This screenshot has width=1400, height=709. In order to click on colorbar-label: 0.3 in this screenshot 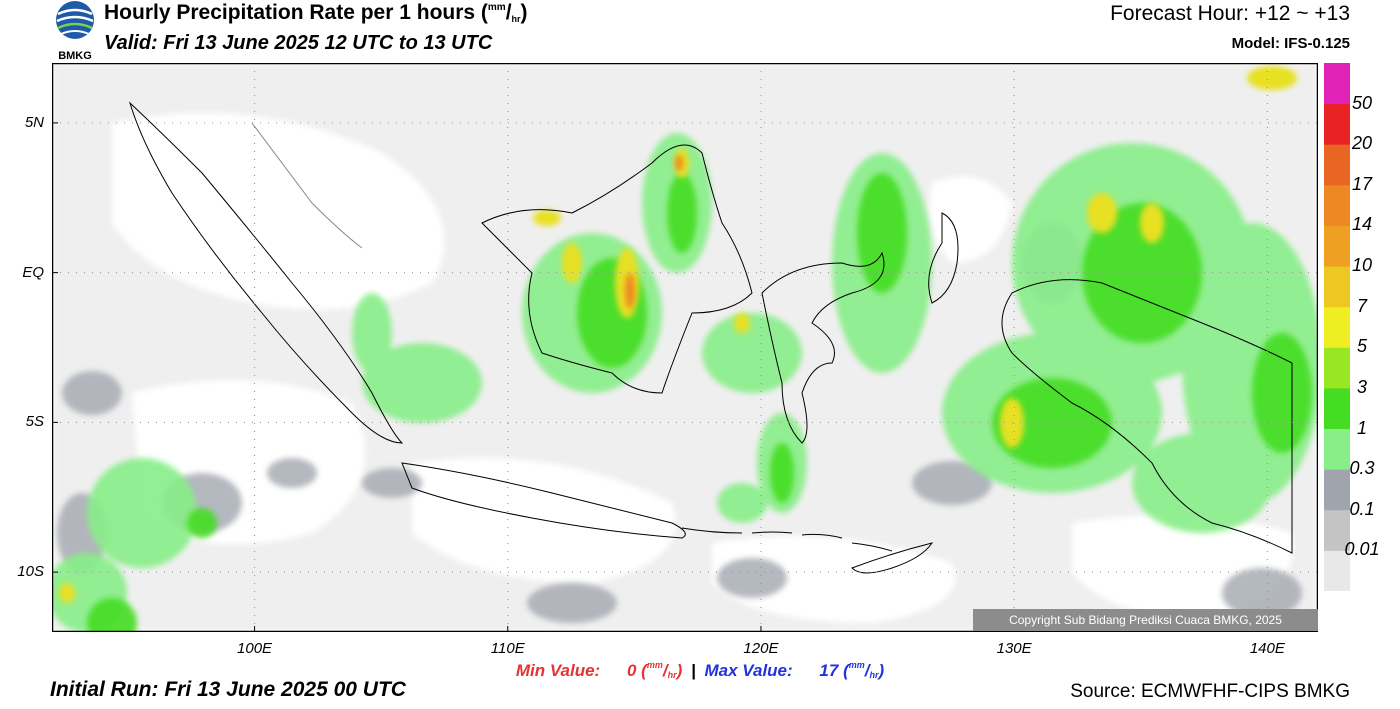, I will do `click(1362, 468)`.